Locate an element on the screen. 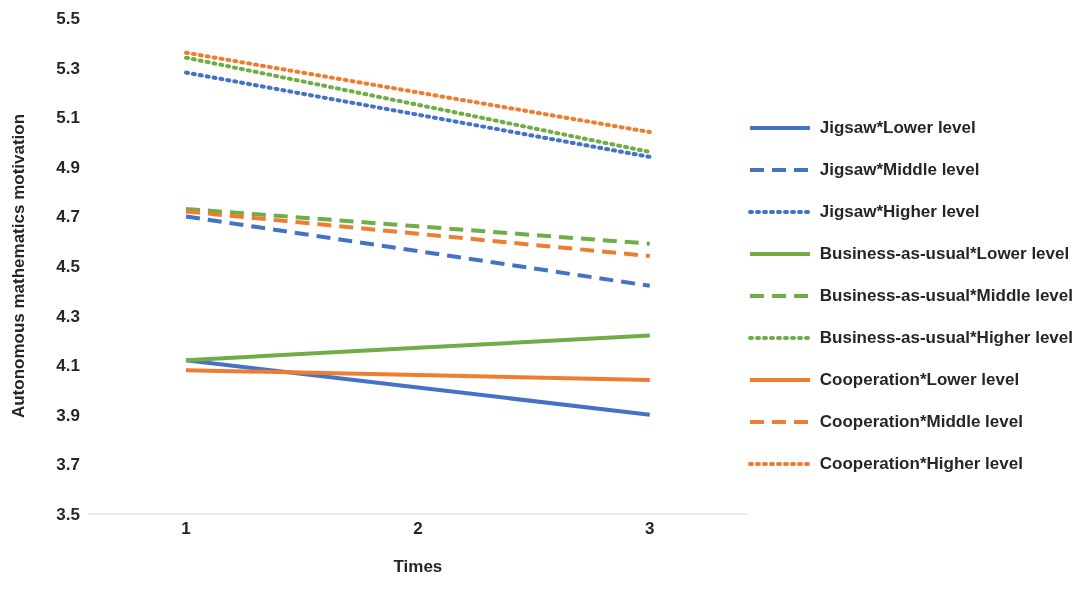 The height and width of the screenshot is (592, 1091). legend-label: Cooperation*Higher level is located at coordinates (921, 464).